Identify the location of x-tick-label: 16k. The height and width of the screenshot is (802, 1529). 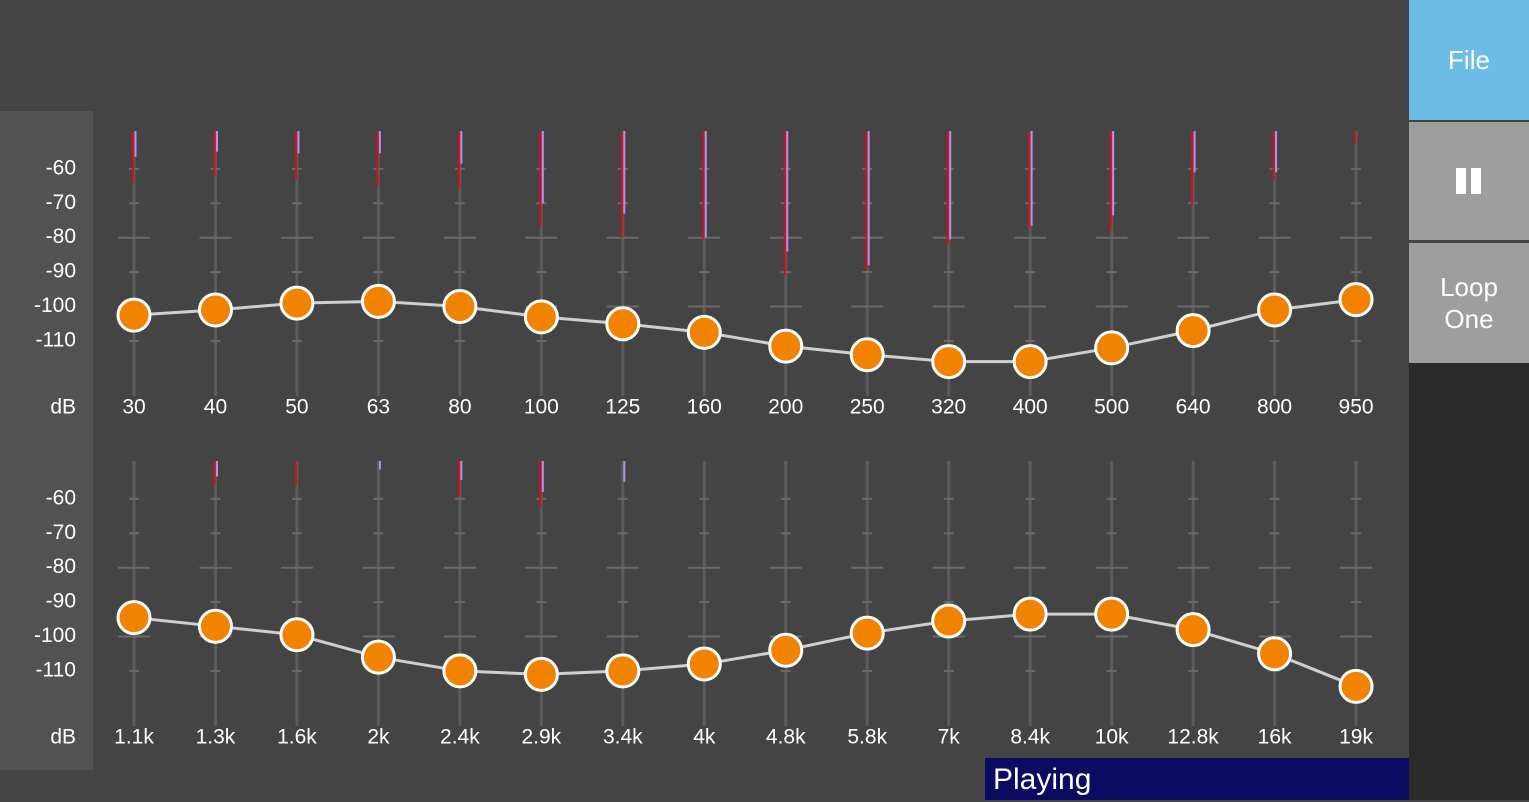
(1275, 737).